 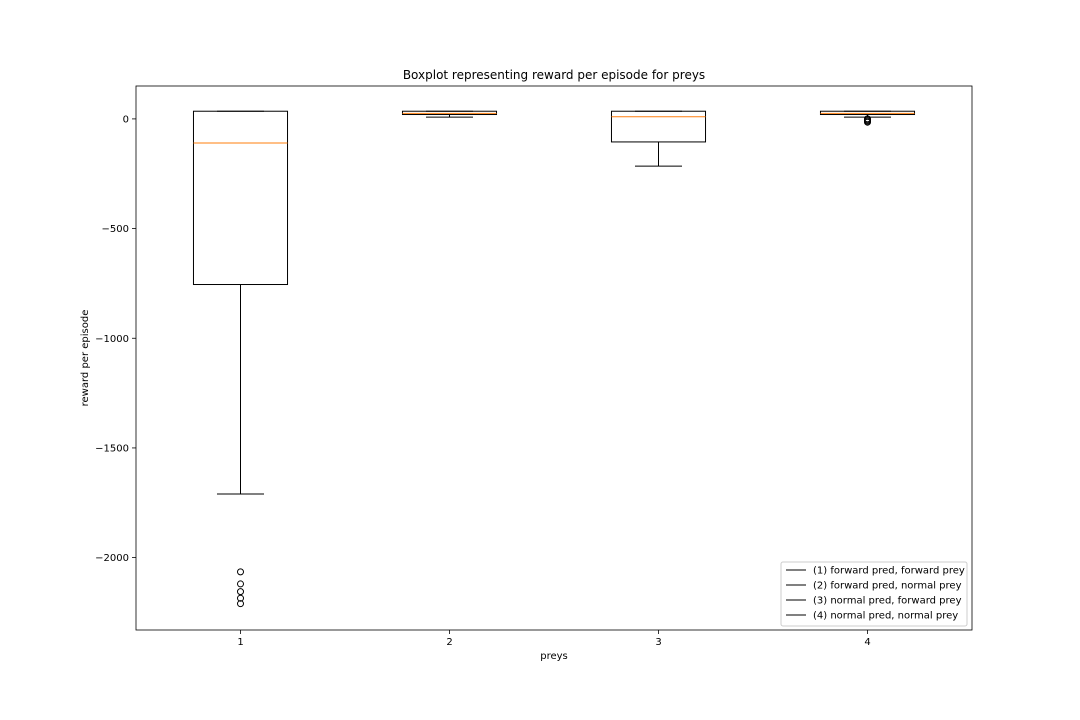 I want to click on y-tick-label: −1500, so click(x=112, y=448).